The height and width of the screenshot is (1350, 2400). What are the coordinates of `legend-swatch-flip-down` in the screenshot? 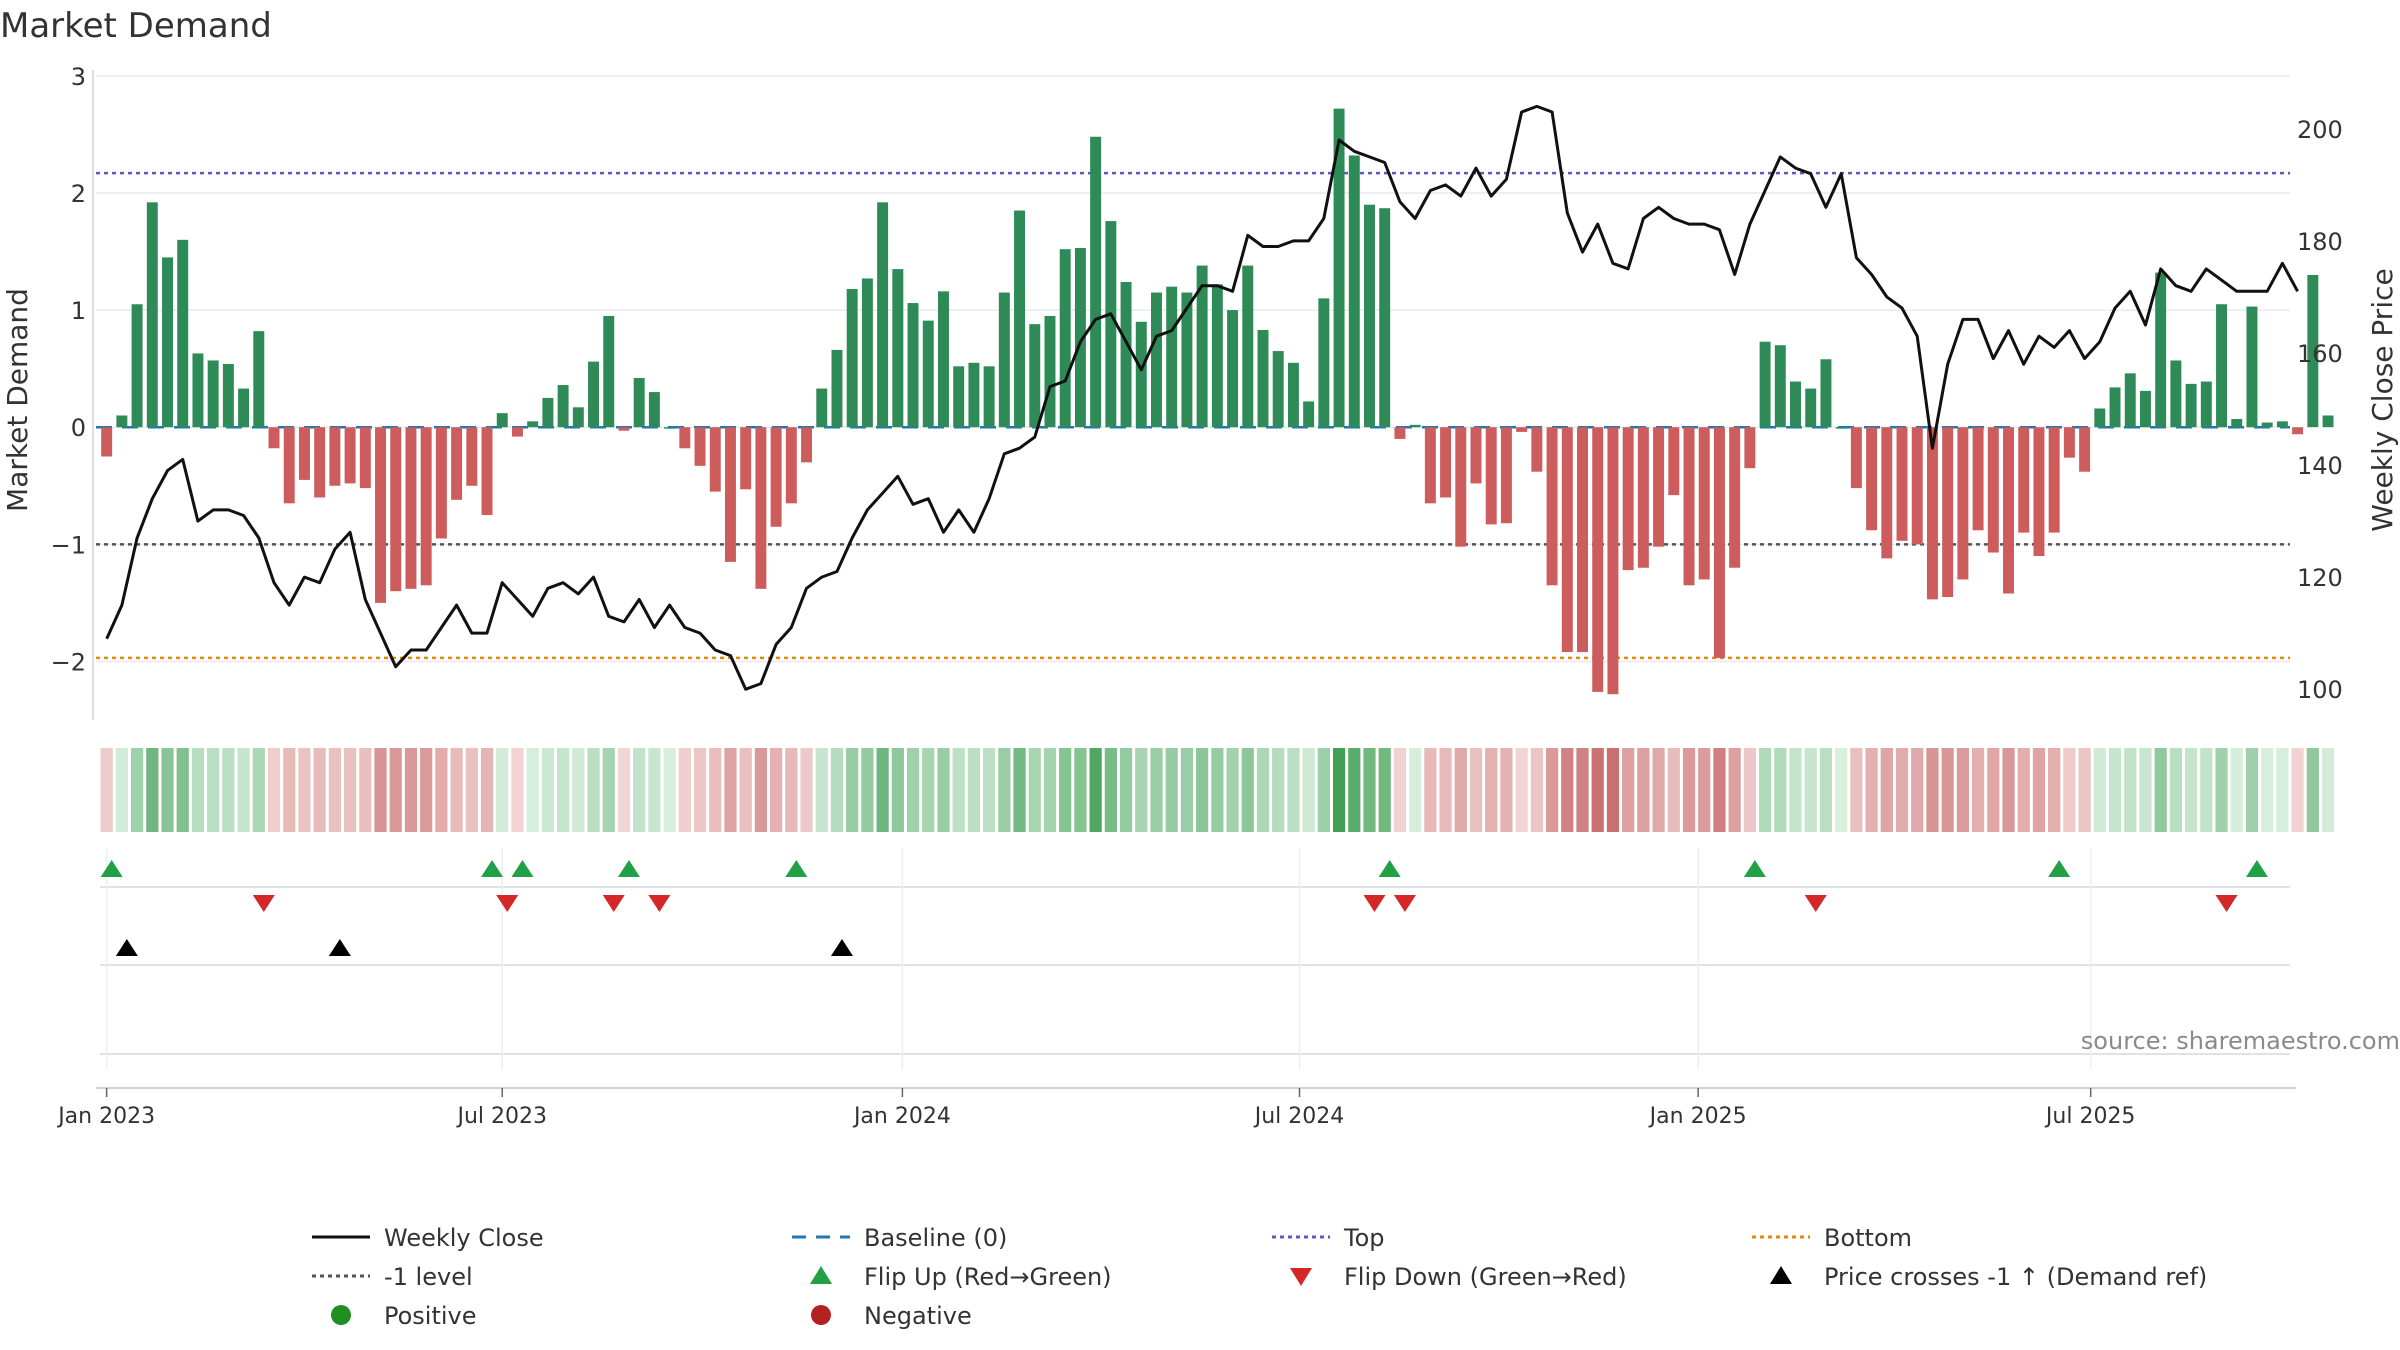 It's located at (1301, 1277).